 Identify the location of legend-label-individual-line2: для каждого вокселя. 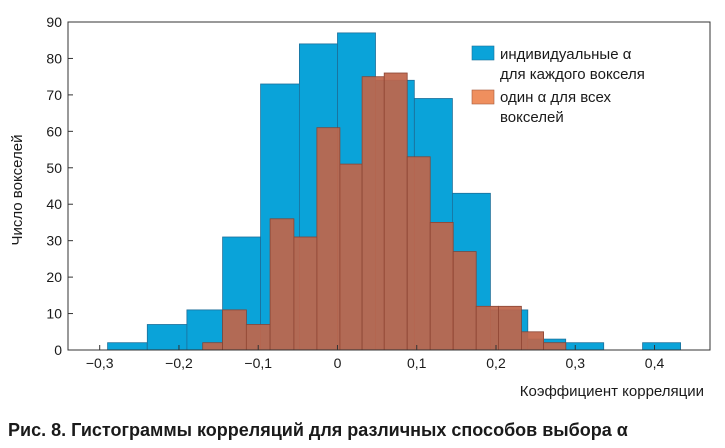
(572, 74).